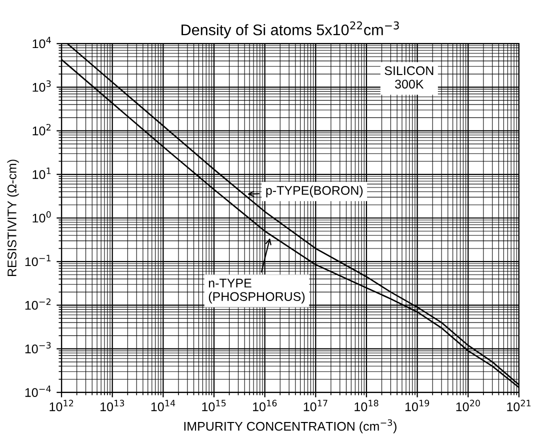 Image resolution: width=535 pixels, height=436 pixels. I want to click on annotation: p-TYPE(BORON), so click(314, 192).